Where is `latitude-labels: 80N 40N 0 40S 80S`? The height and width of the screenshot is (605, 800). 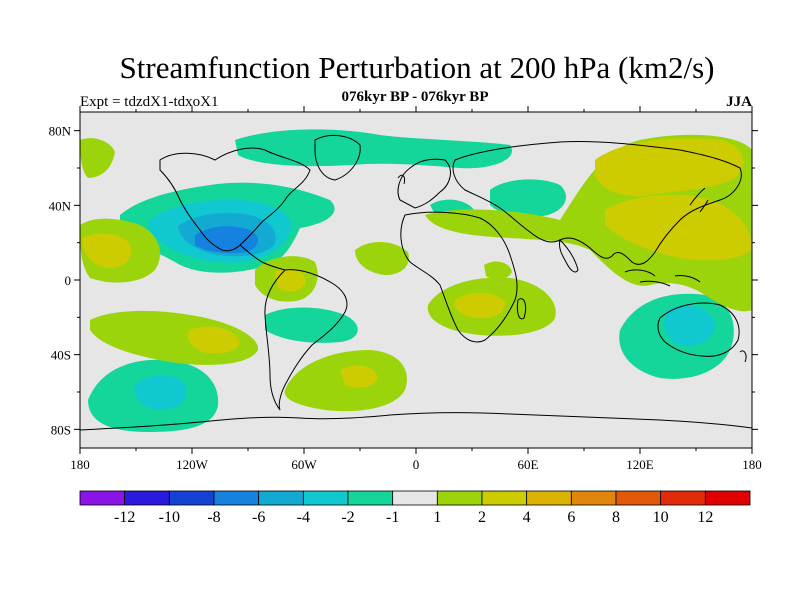
latitude-labels: 80N 40N 0 40S 80S is located at coordinates (60, 281).